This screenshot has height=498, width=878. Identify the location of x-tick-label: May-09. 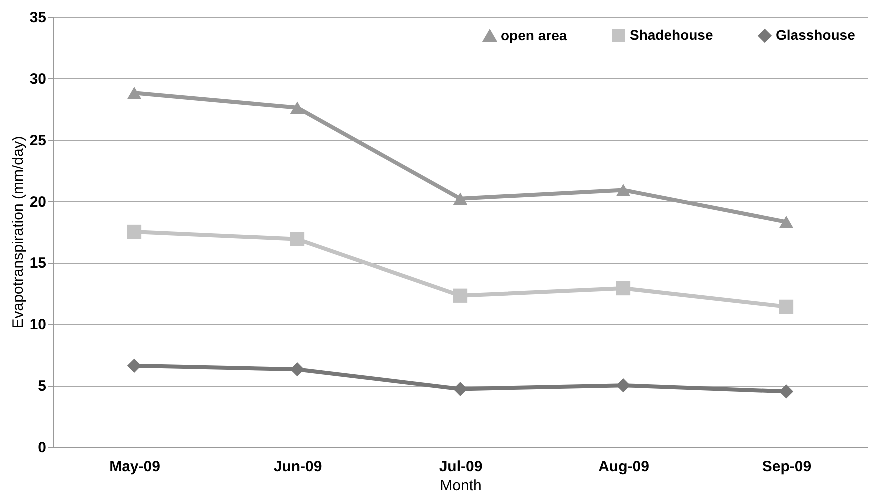
(135, 467).